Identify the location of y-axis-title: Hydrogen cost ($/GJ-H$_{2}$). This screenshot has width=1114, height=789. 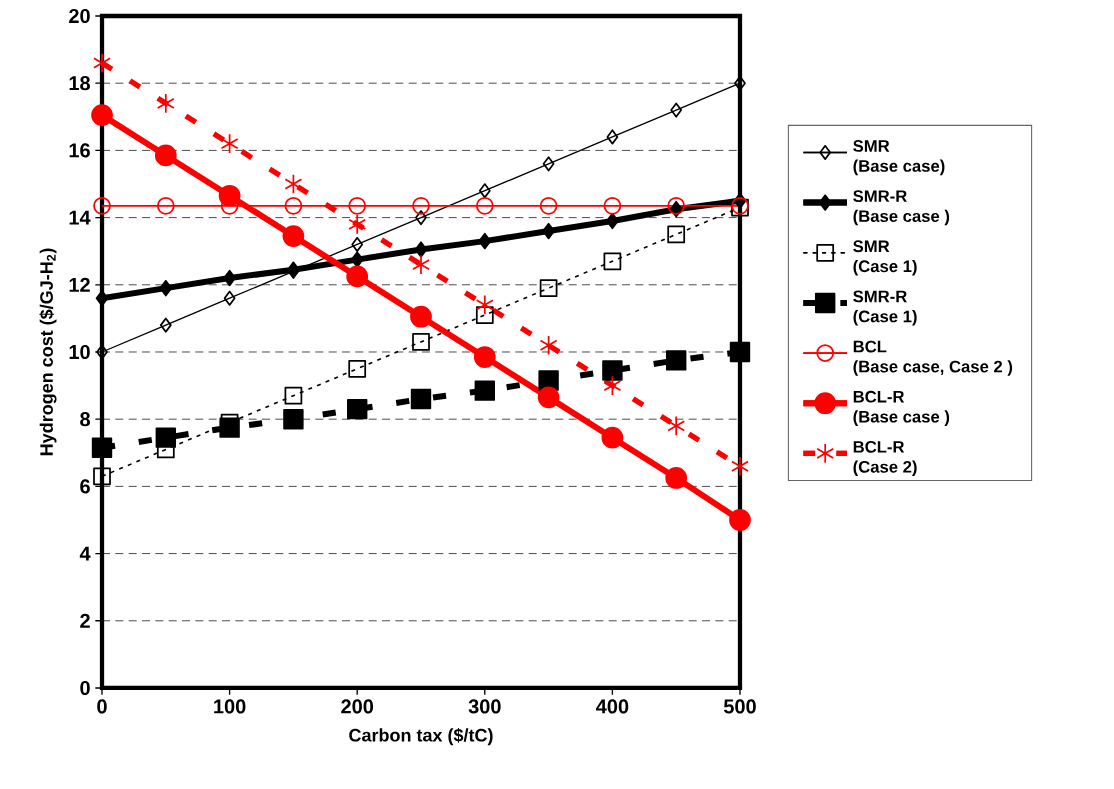
(48, 352).